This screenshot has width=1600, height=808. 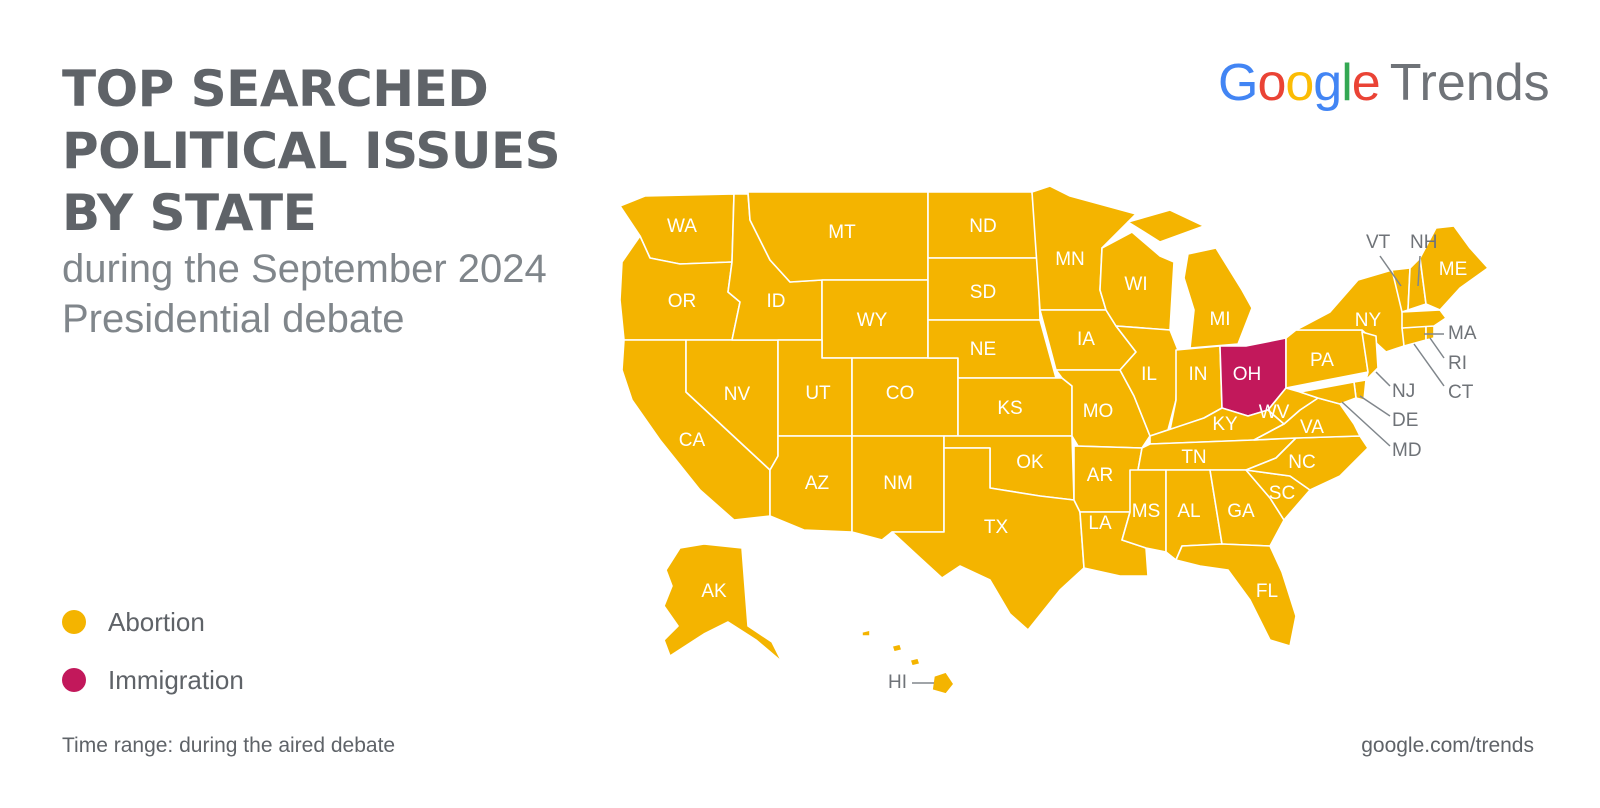 What do you see at coordinates (1030, 462) in the screenshot?
I see `state-label-ok: OK` at bounding box center [1030, 462].